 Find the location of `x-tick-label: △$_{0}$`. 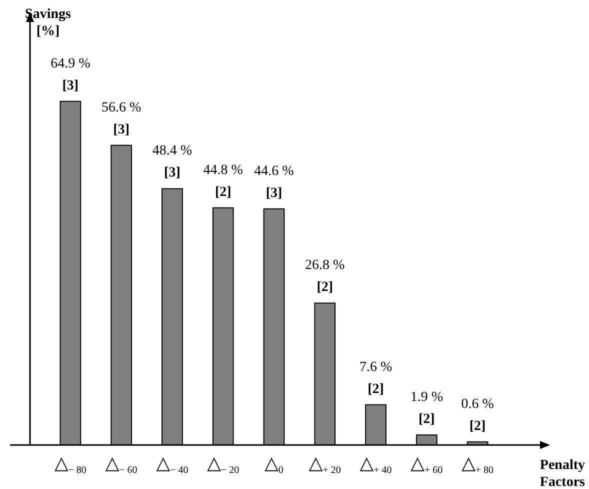

x-tick-label: △$_{0}$ is located at coordinates (274, 464).